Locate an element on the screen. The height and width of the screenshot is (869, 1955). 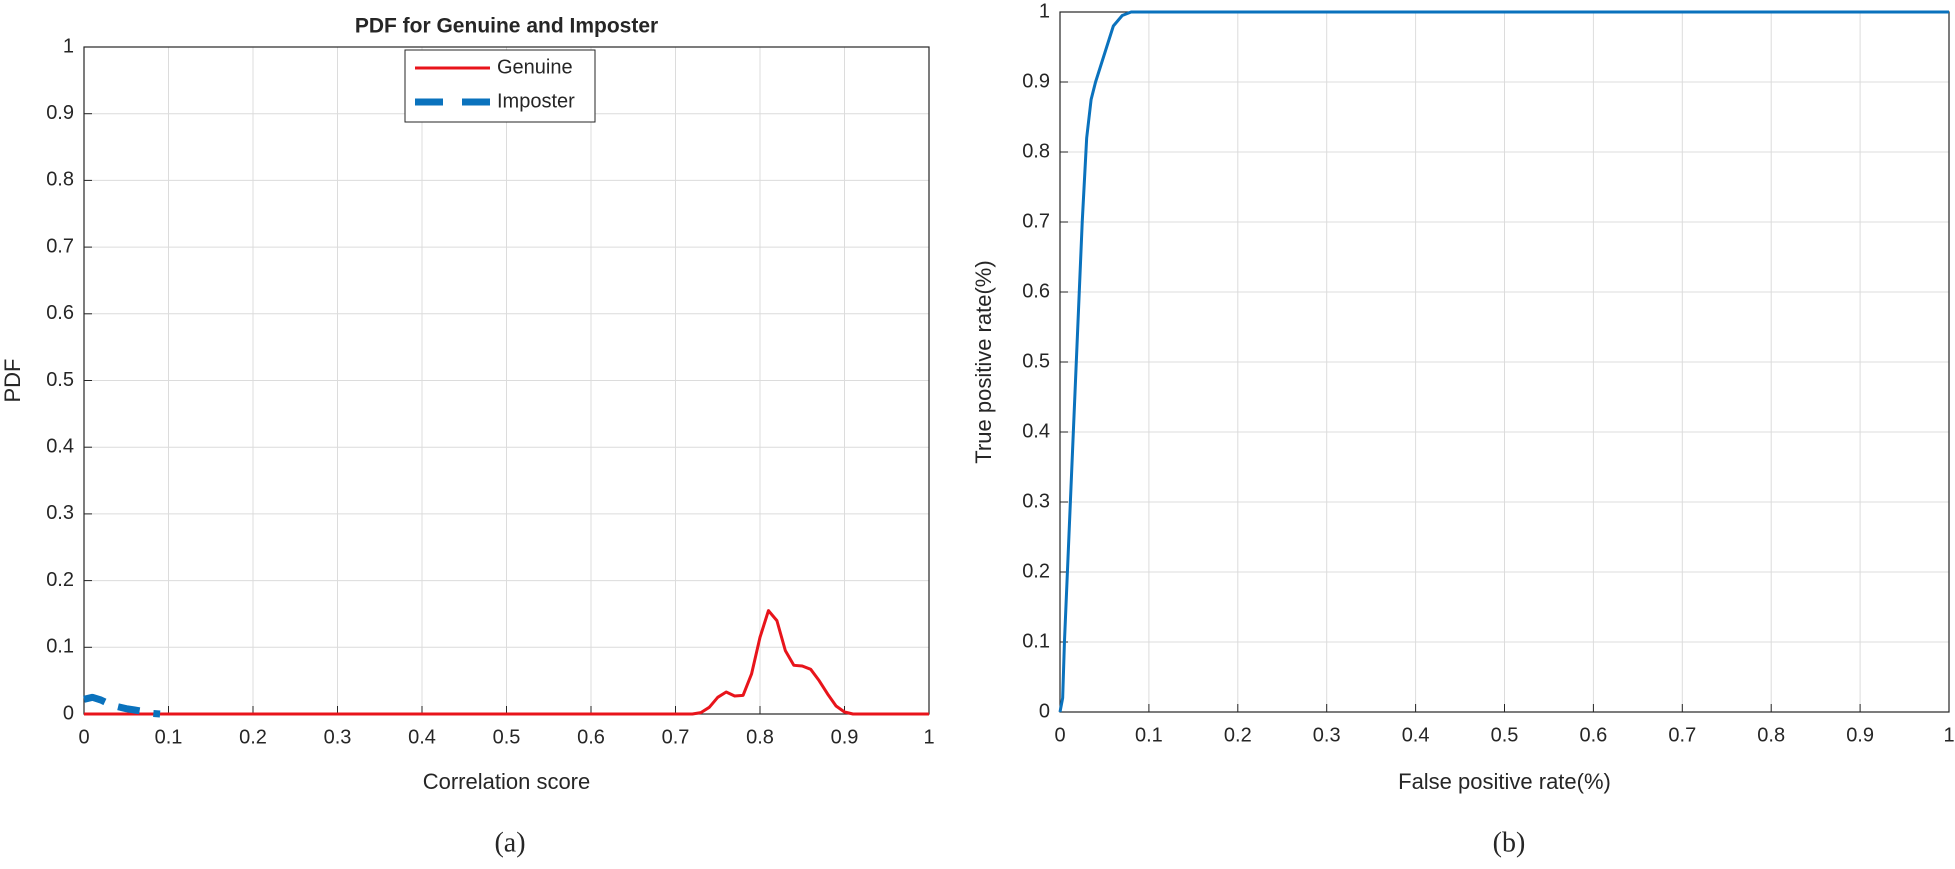
y-axis-label: True positive rate(%) is located at coordinates (983, 361).